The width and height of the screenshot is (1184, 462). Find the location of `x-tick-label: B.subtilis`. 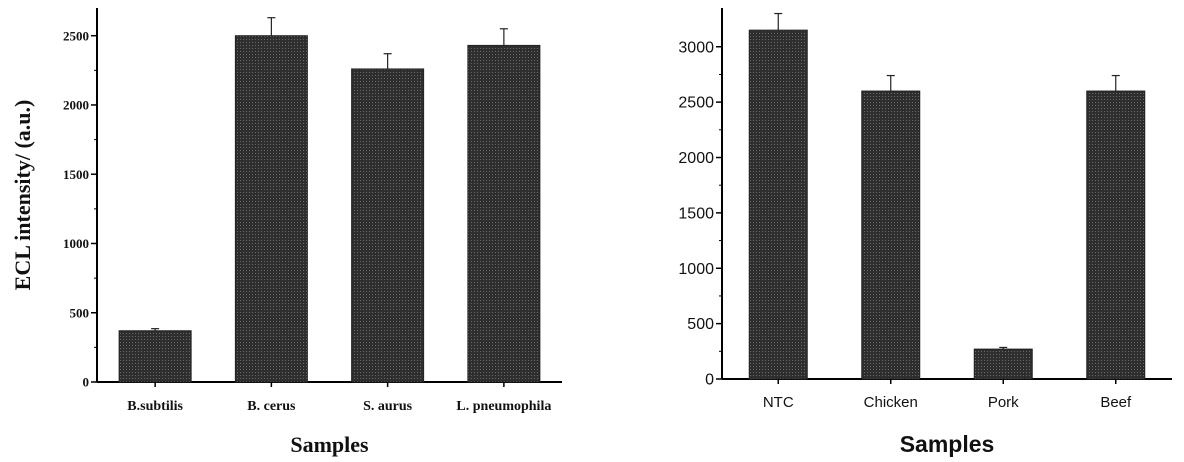

x-tick-label: B.subtilis is located at coordinates (155, 406).